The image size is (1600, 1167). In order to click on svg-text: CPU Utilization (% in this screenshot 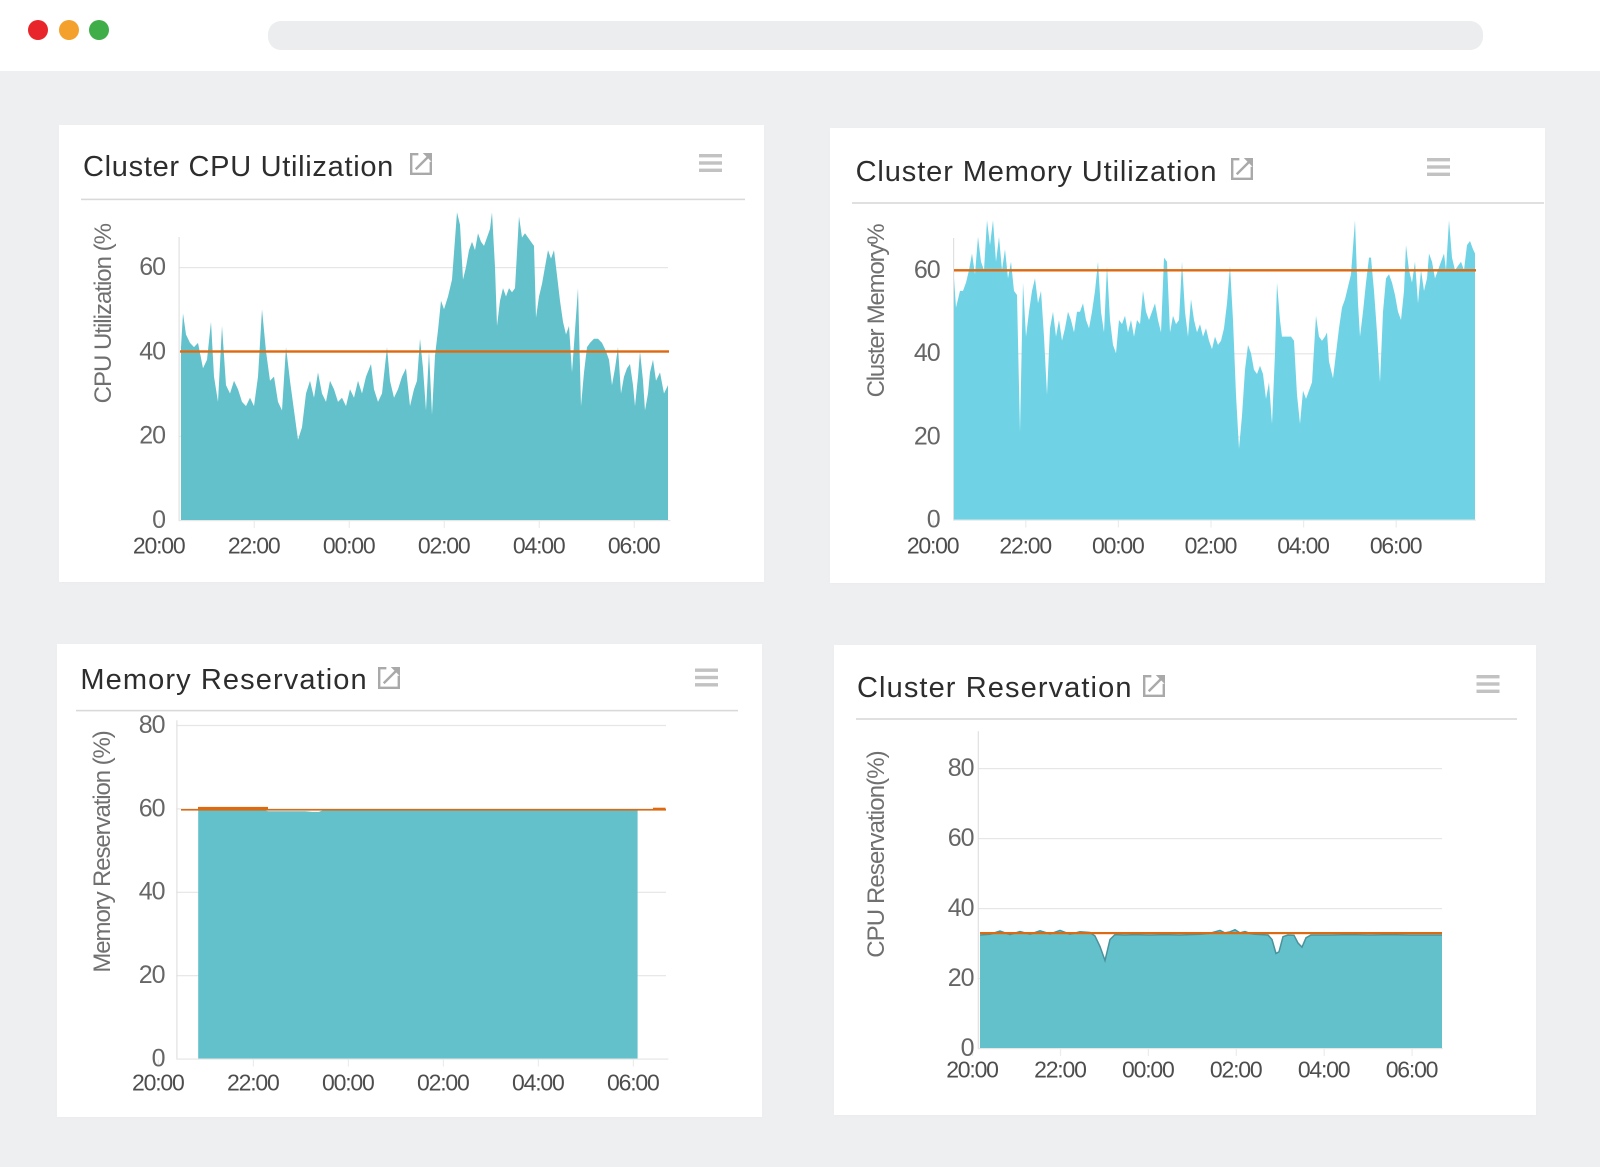, I will do `click(103, 313)`.